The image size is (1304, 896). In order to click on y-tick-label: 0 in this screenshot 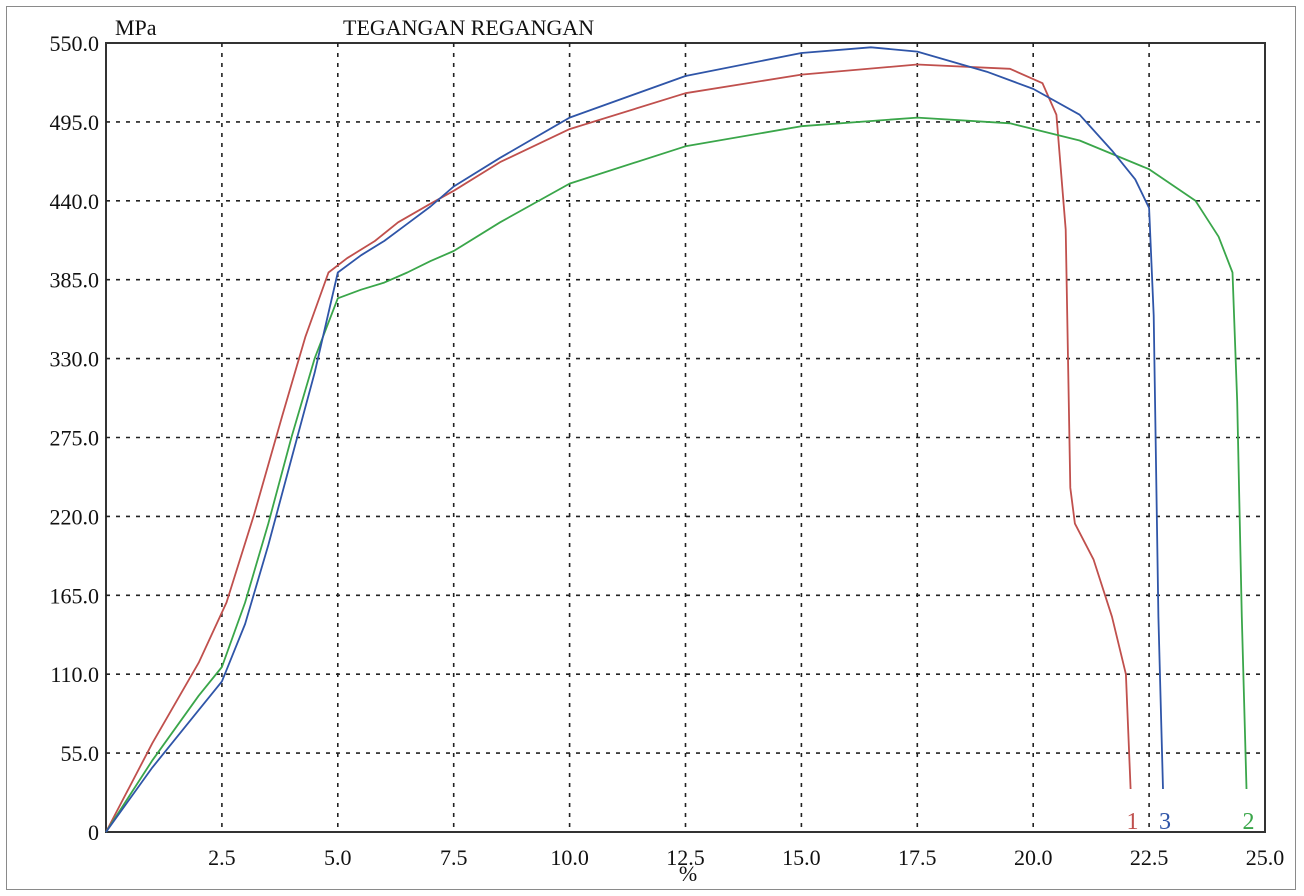, I will do `click(93, 832)`.